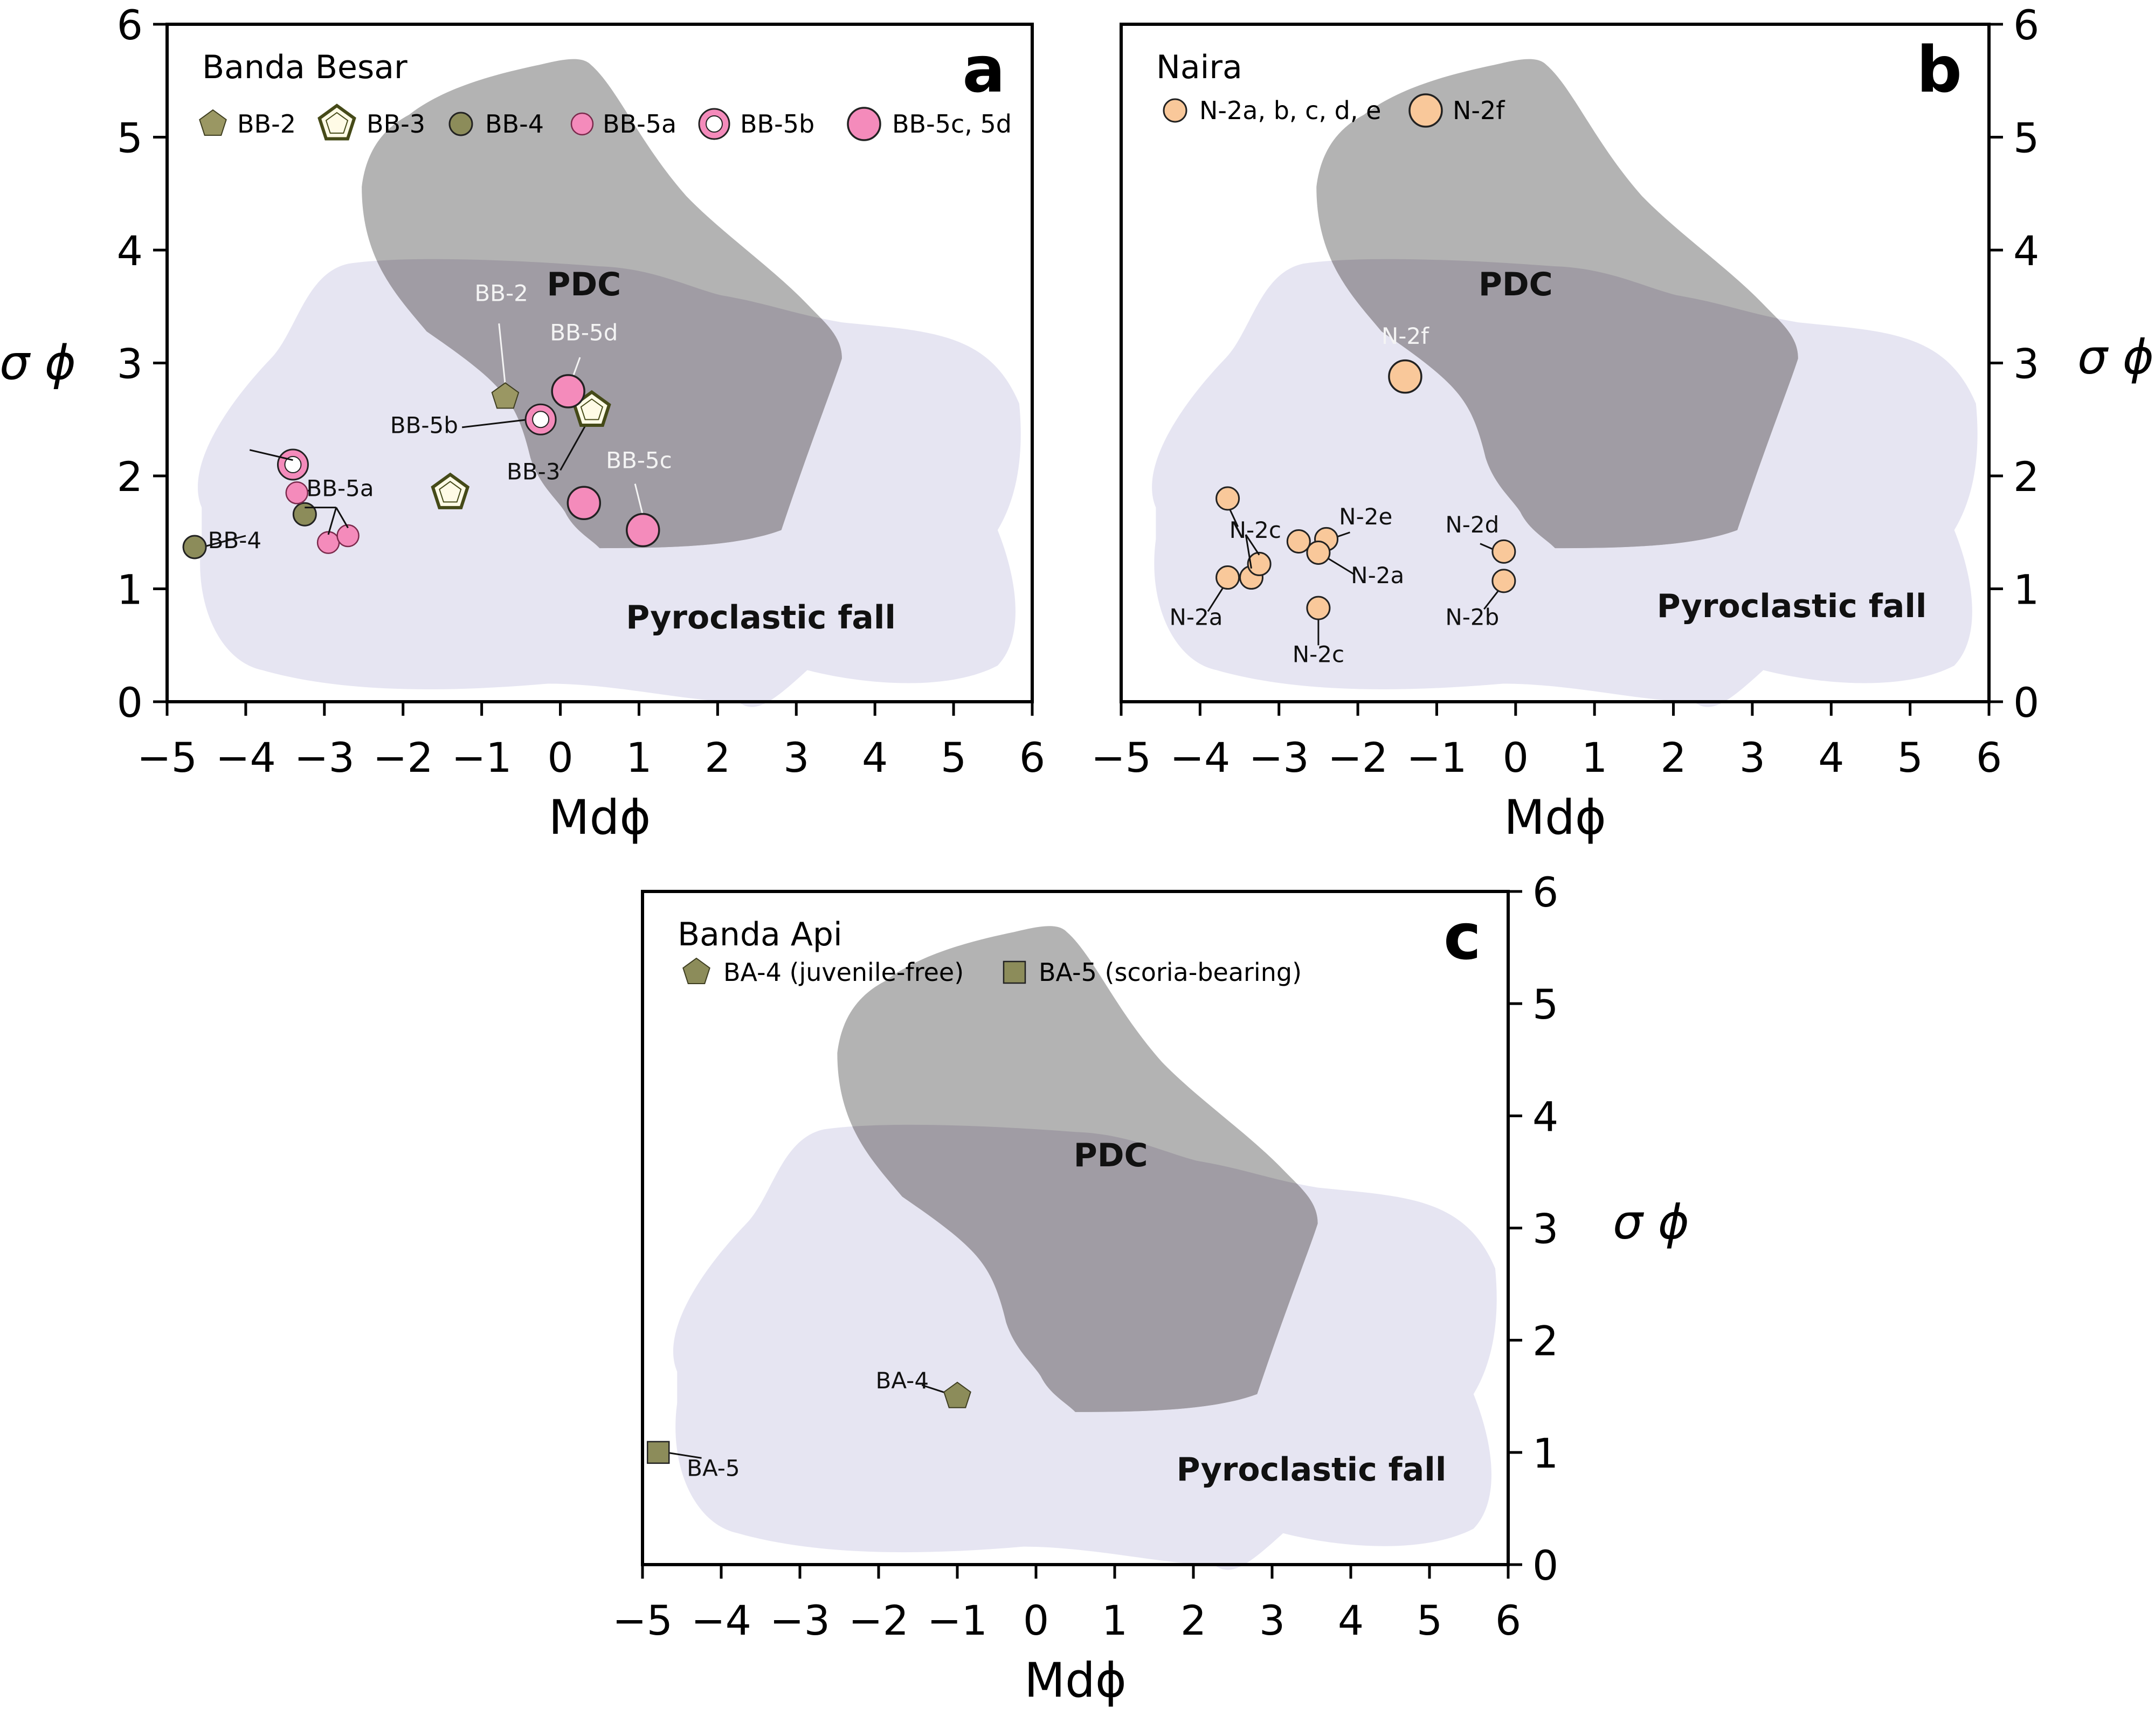 The image size is (2155, 1736). What do you see at coordinates (760, 934) in the screenshot?
I see `panel-title: Banda Api` at bounding box center [760, 934].